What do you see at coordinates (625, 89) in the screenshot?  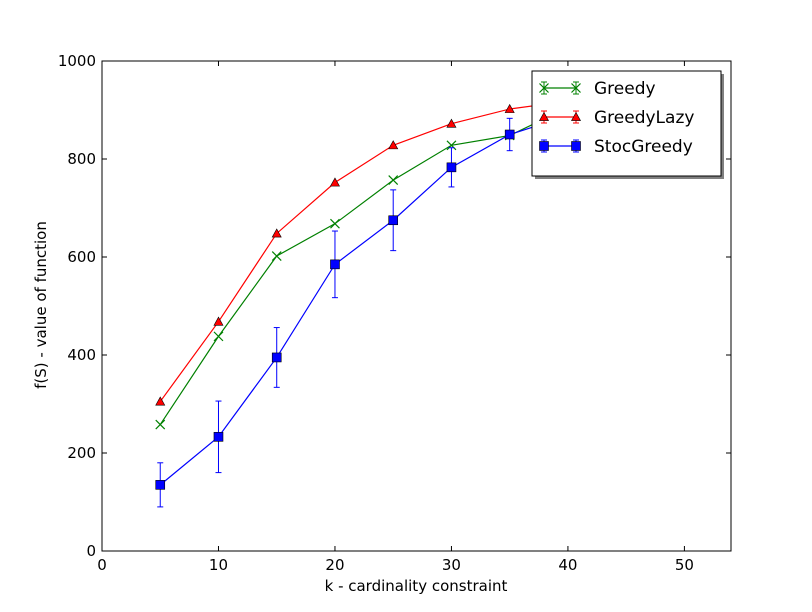 I see `legend-label: Greedy` at bounding box center [625, 89].